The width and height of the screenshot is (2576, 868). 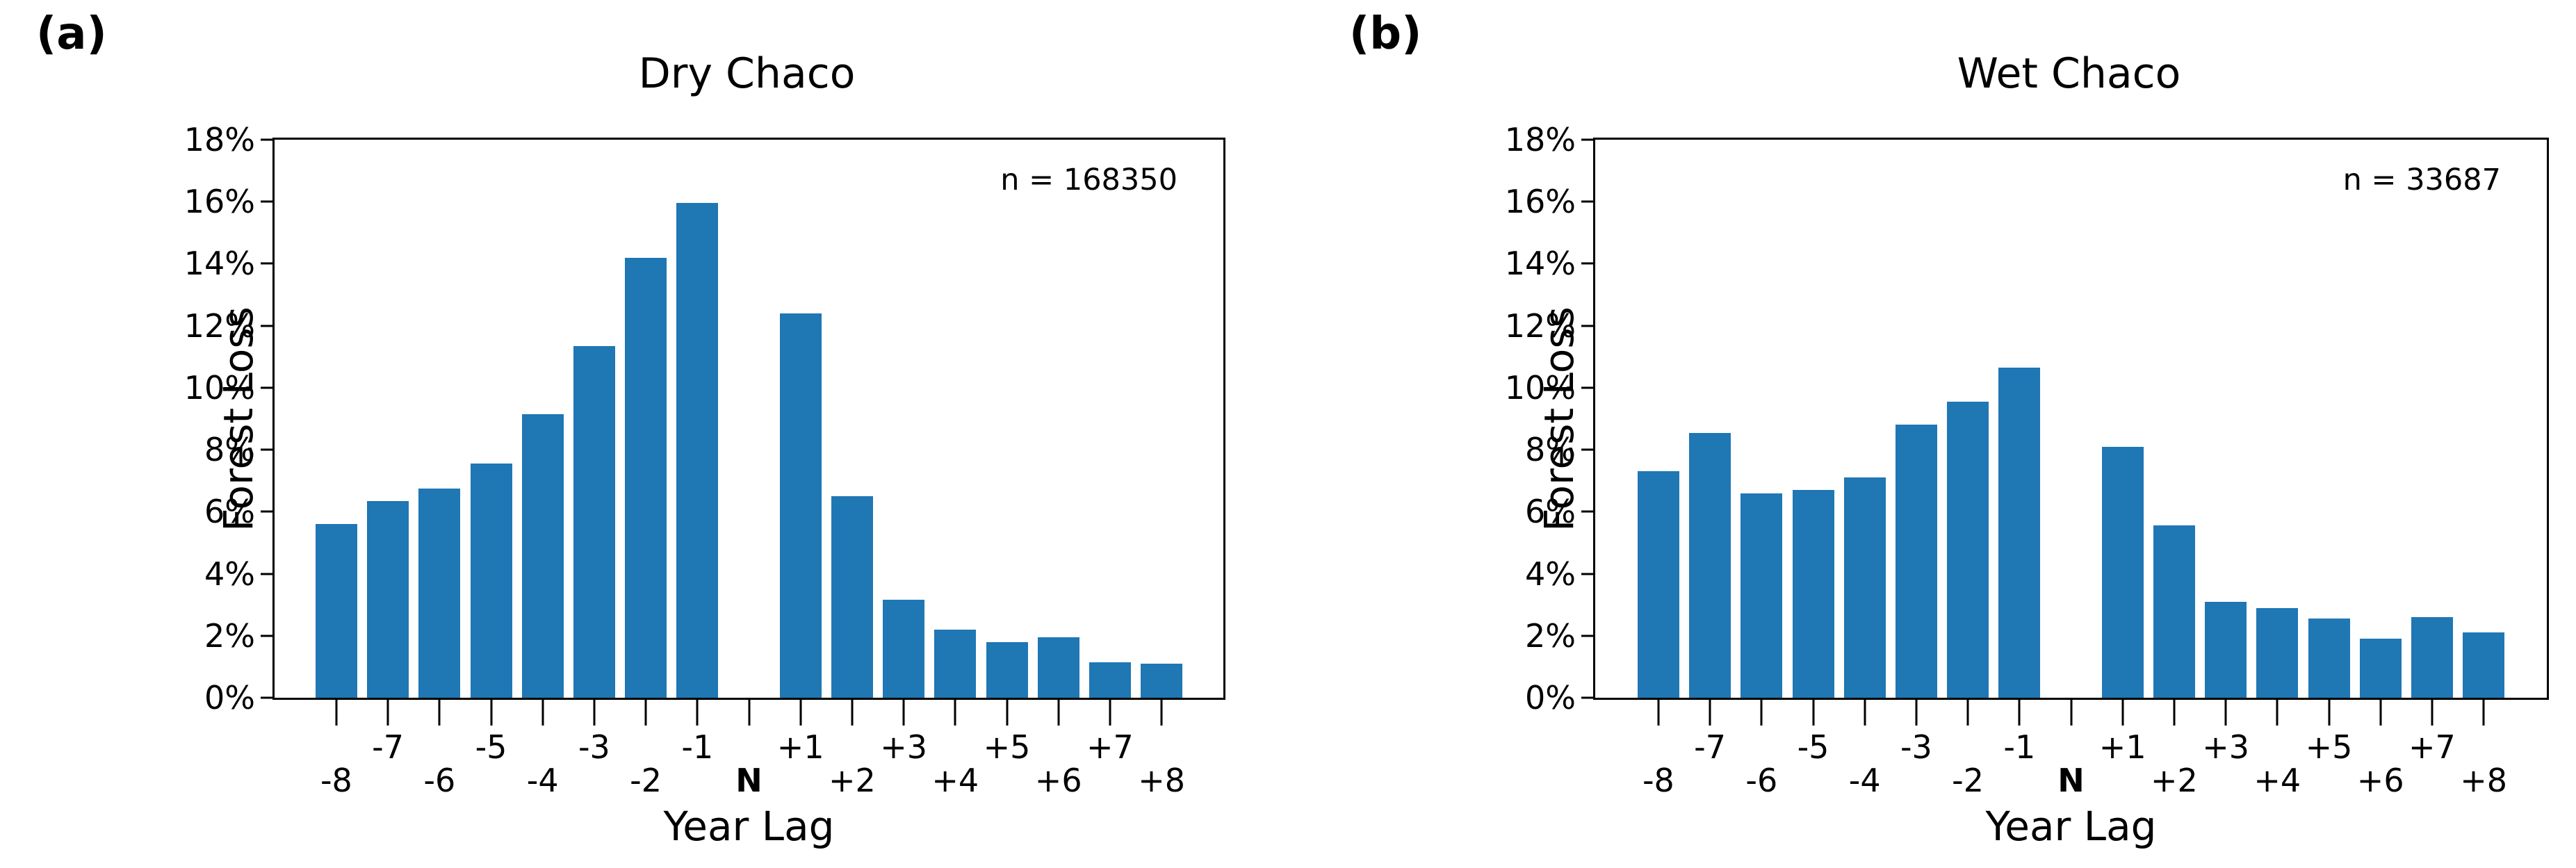 I want to click on panel-label: (b), so click(x=1385, y=34).